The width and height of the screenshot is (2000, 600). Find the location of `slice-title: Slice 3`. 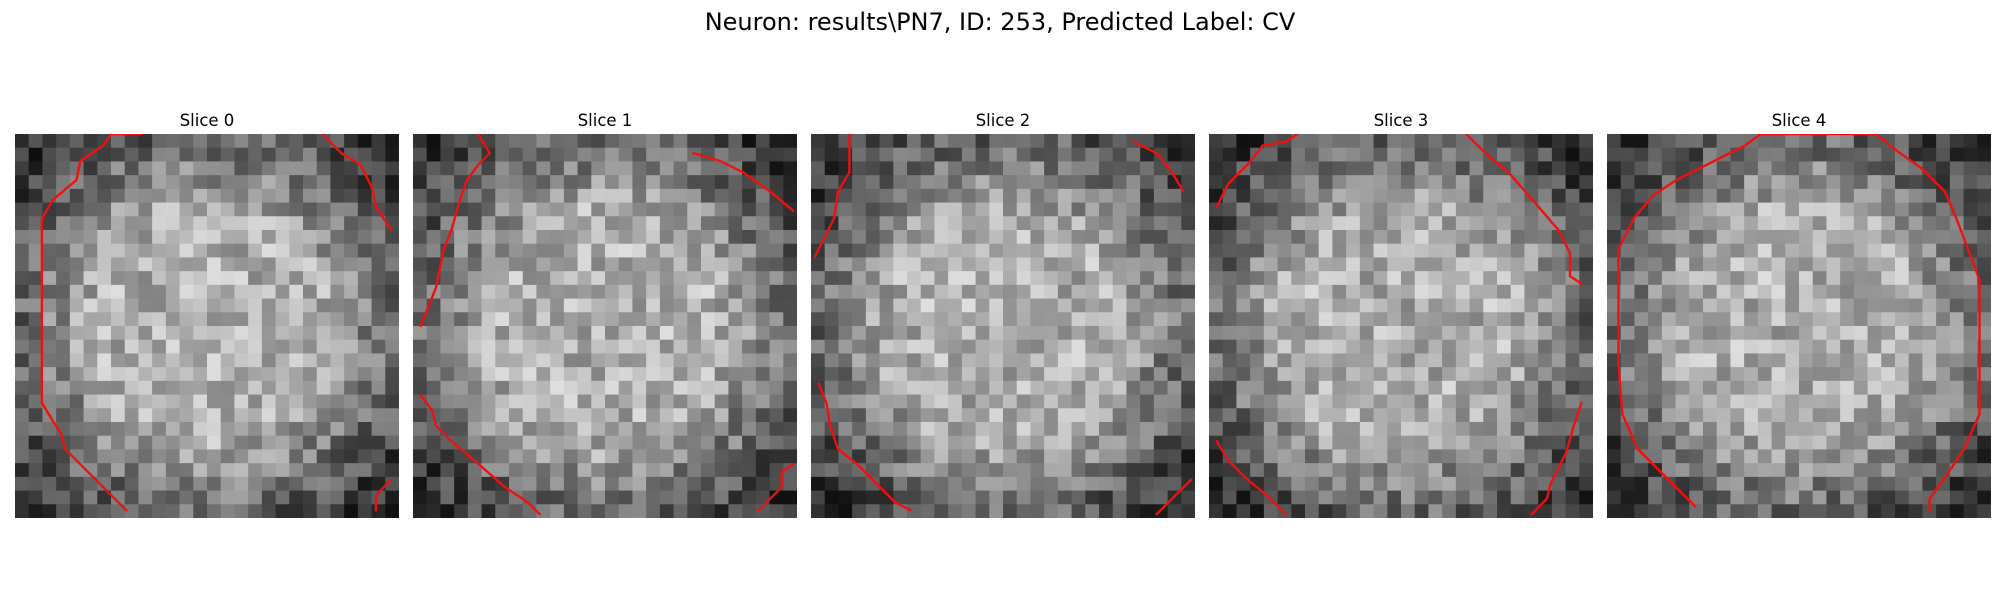

slice-title: Slice 3 is located at coordinates (1401, 120).